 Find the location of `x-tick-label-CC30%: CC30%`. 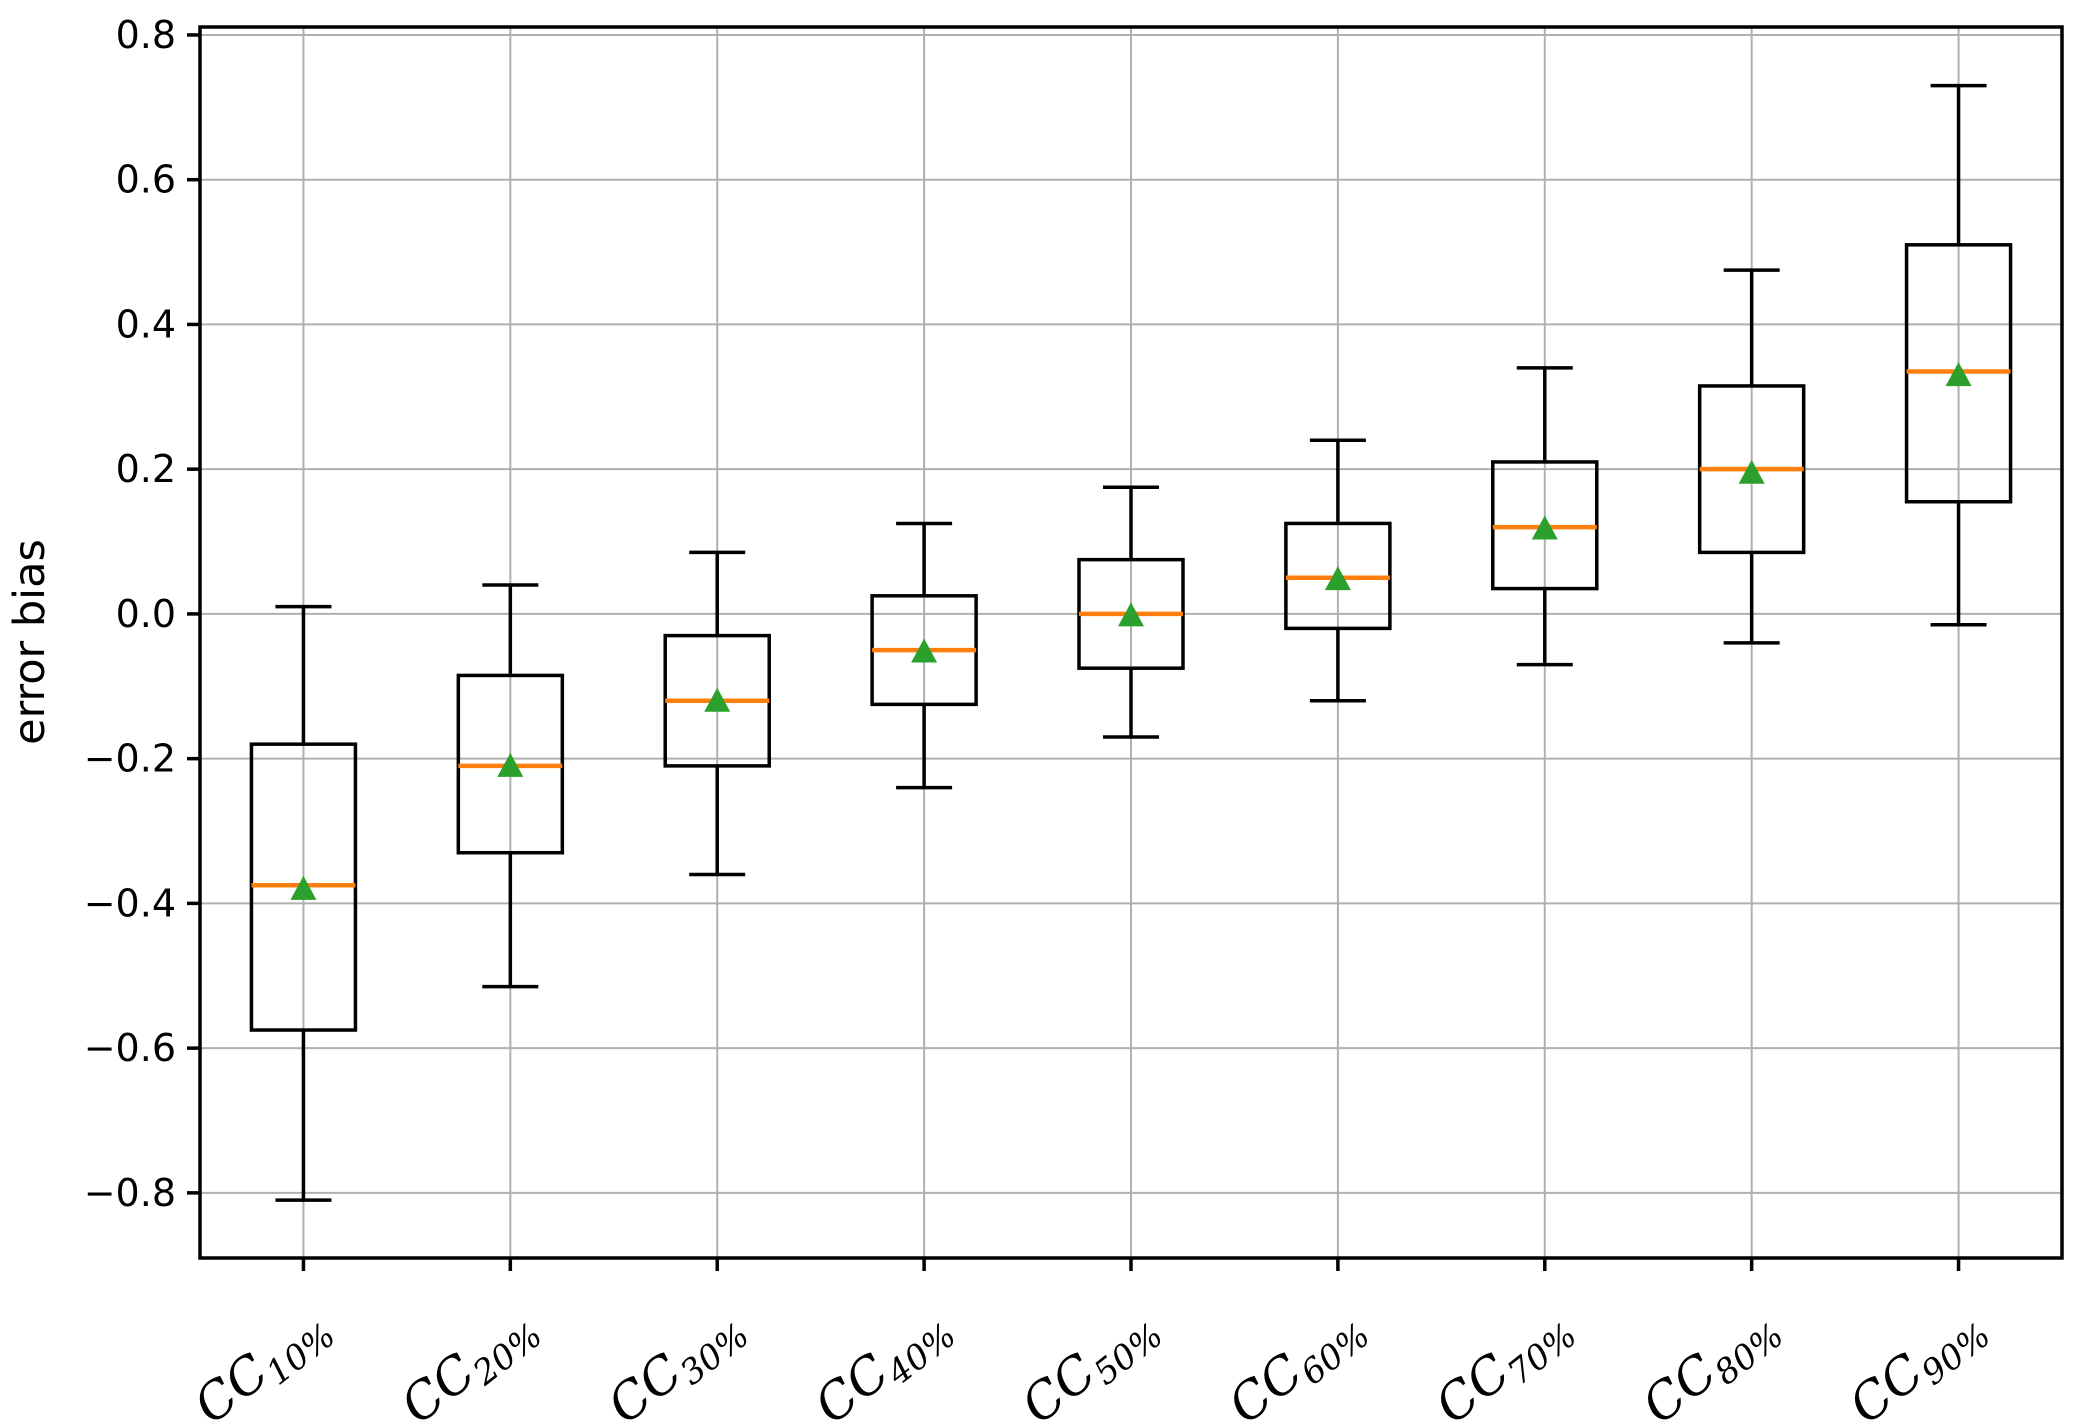

x-tick-label-CC30%: CC30% is located at coordinates (677, 1360).